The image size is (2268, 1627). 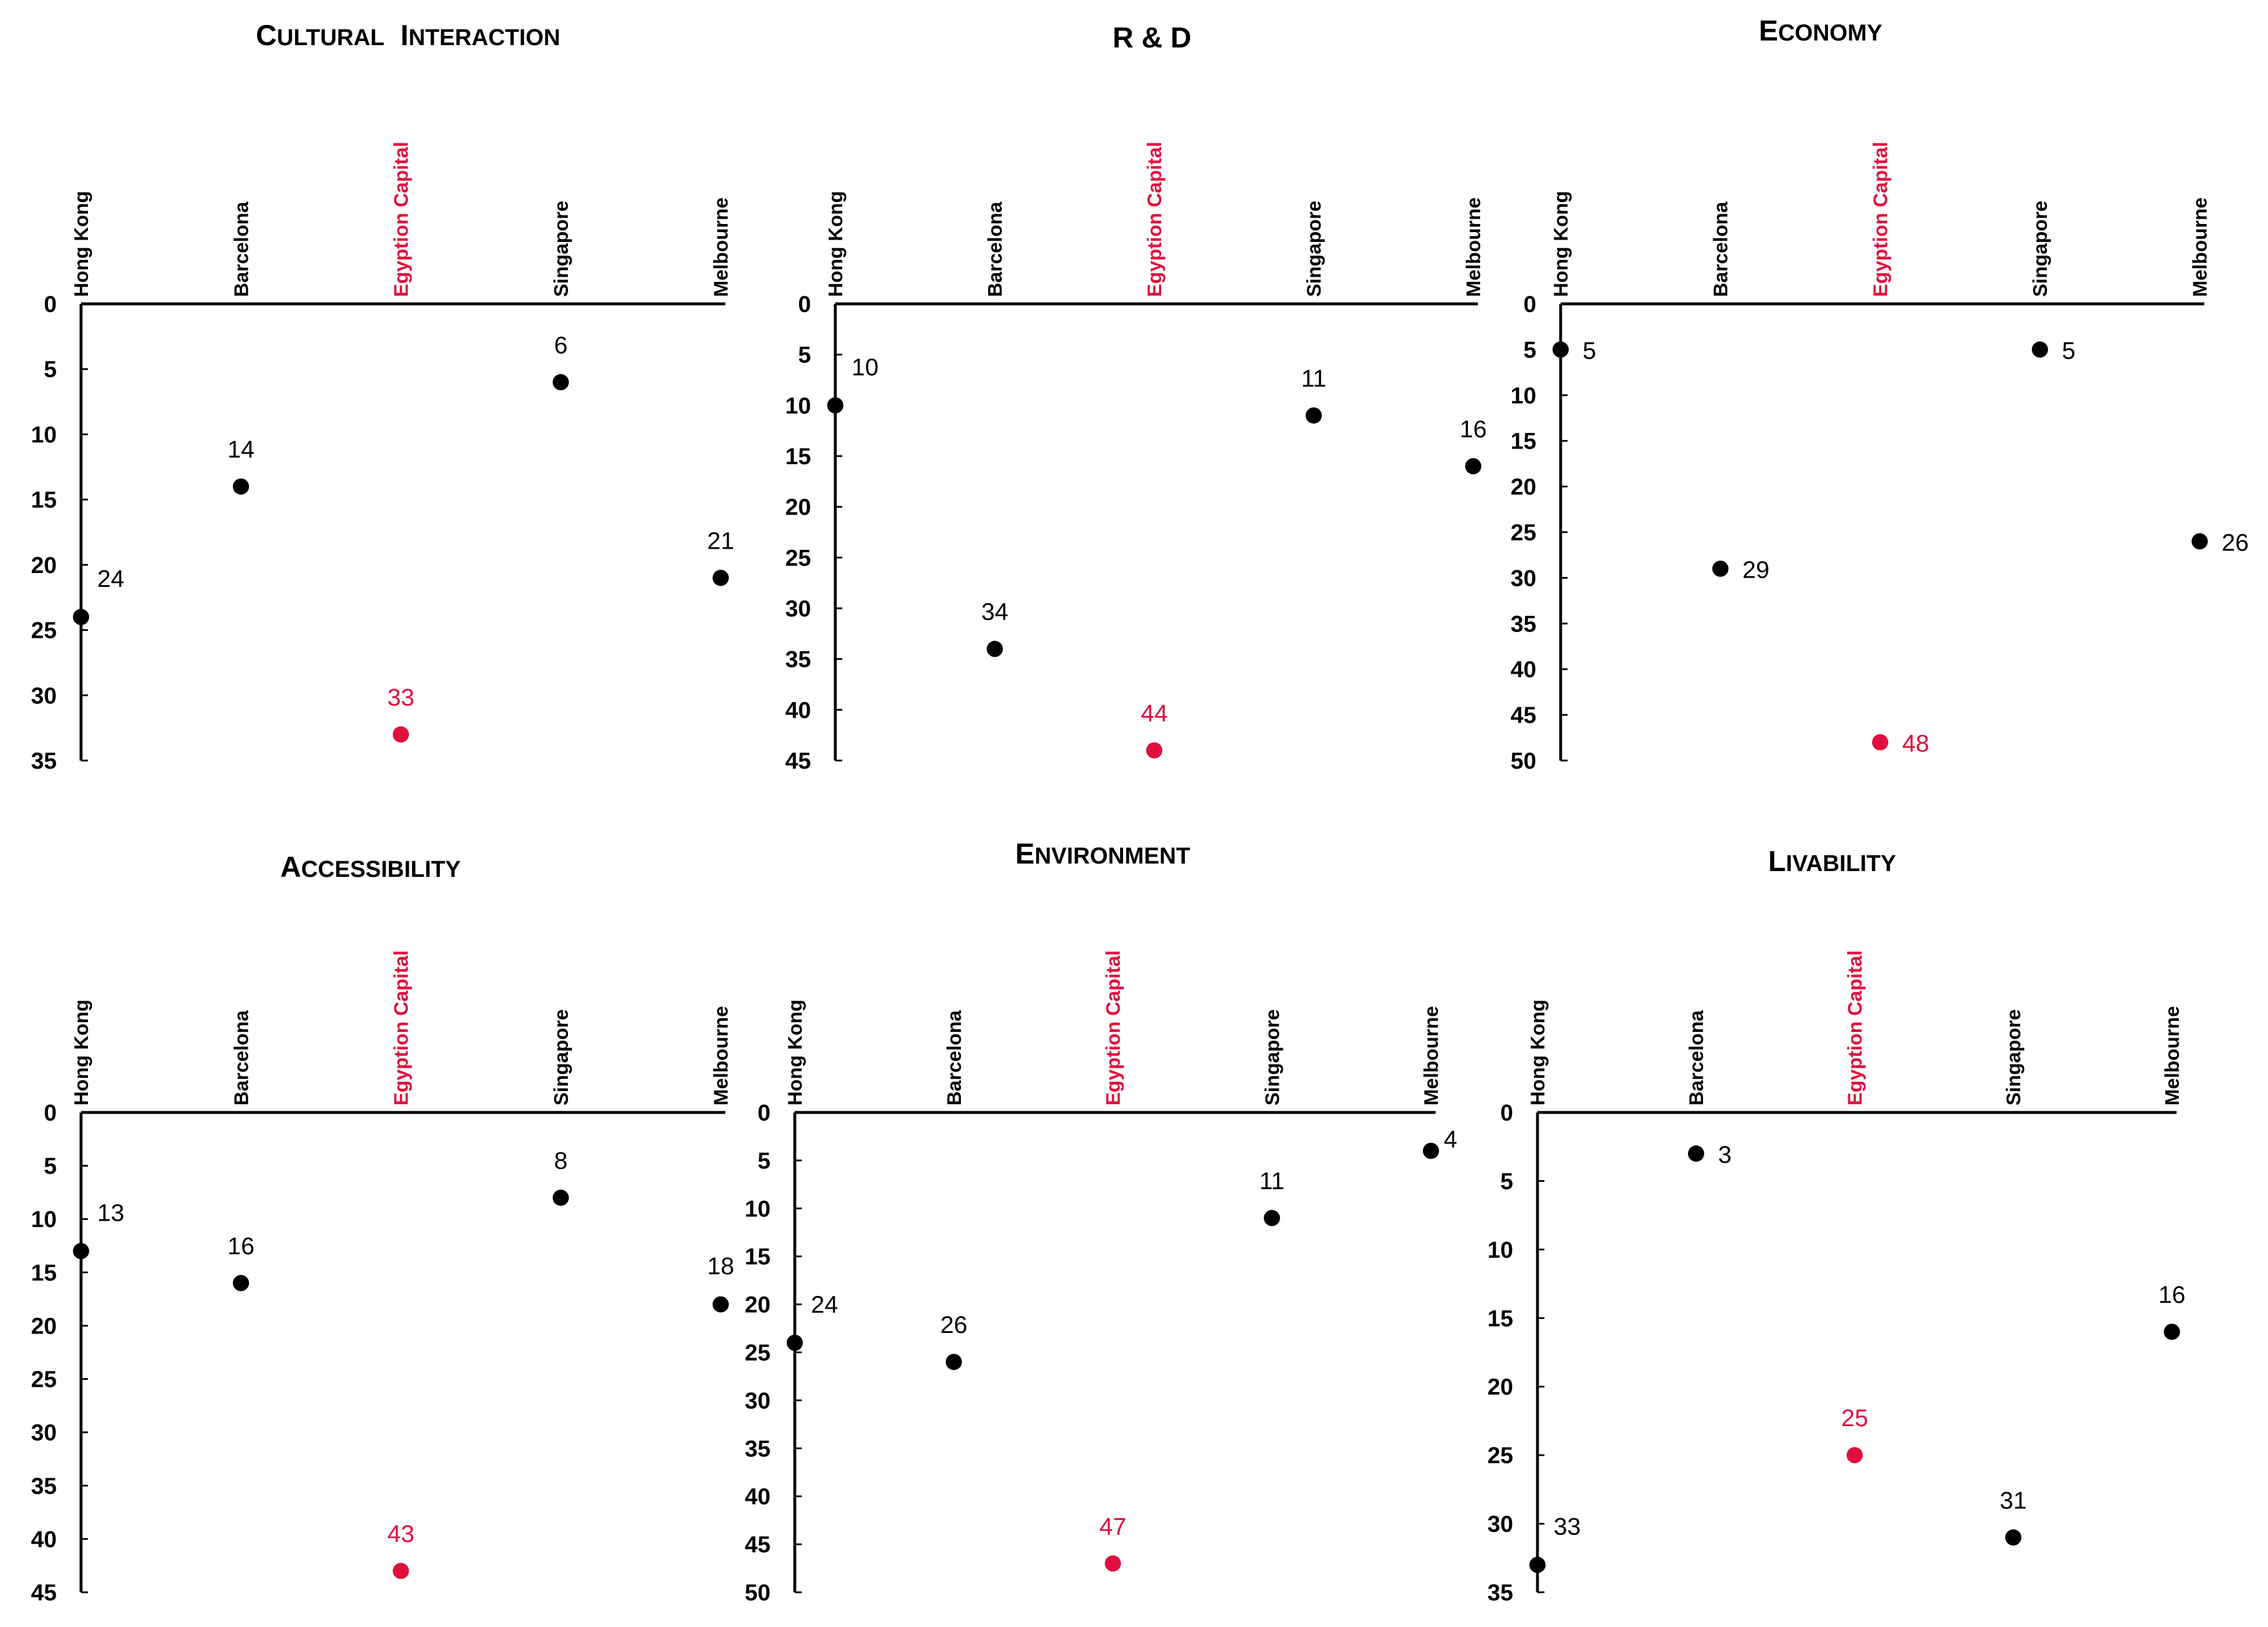 What do you see at coordinates (1724, 1154) in the screenshot?
I see `data-label: 3` at bounding box center [1724, 1154].